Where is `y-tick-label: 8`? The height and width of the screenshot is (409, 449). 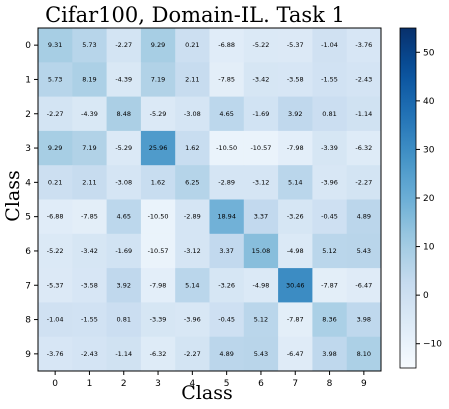 y-tick-label: 8 is located at coordinates (28, 321).